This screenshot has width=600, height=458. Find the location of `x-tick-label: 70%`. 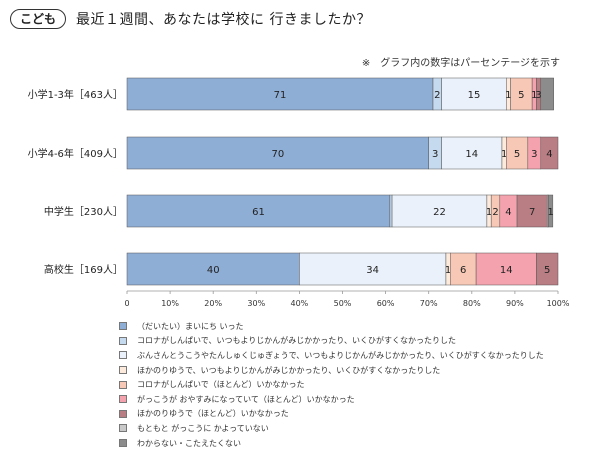

x-tick-label: 70% is located at coordinates (429, 303).